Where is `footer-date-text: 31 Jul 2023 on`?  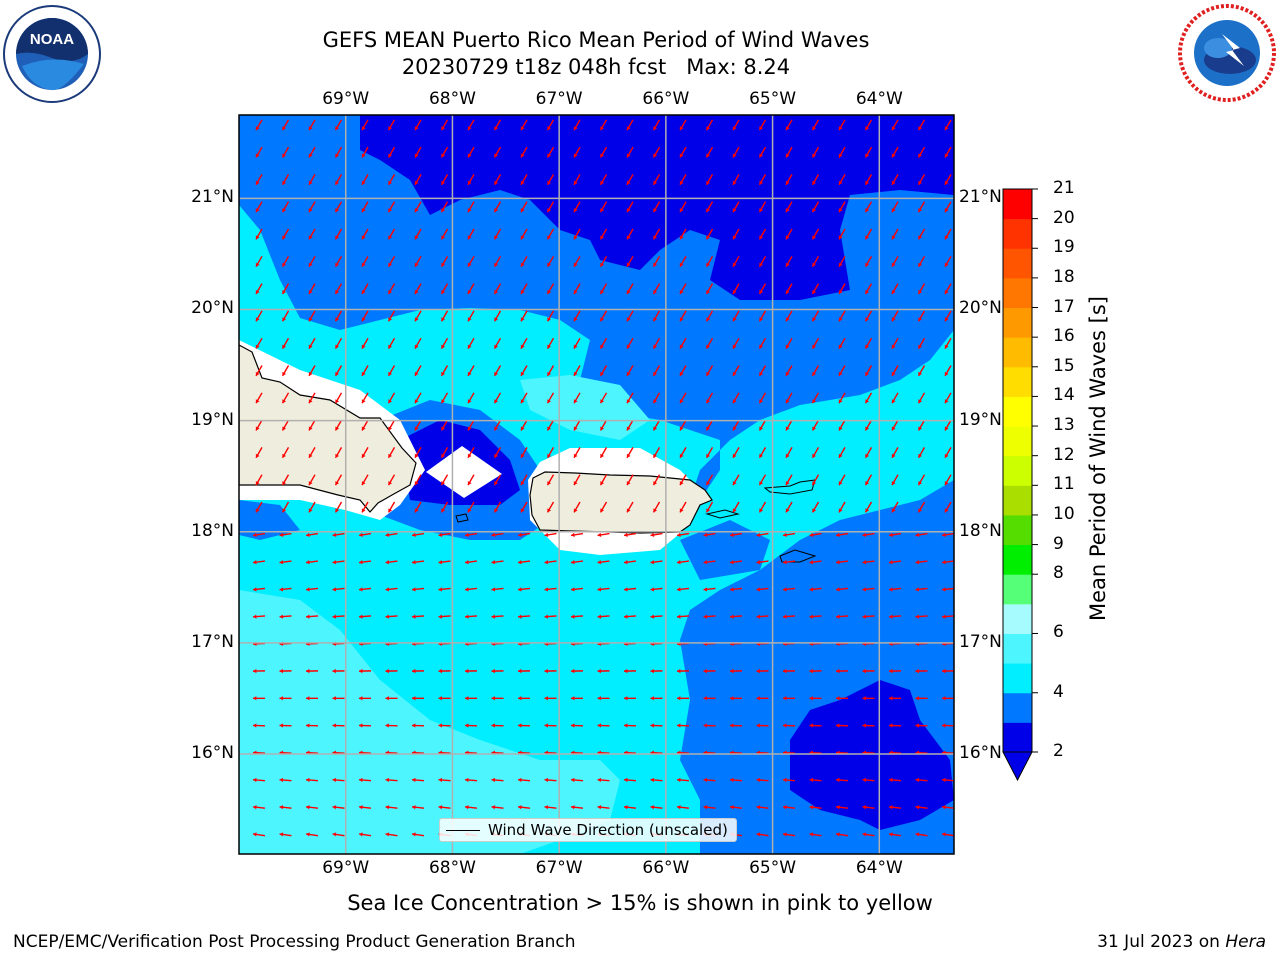 footer-date-text: 31 Jul 2023 on is located at coordinates (1158, 942).